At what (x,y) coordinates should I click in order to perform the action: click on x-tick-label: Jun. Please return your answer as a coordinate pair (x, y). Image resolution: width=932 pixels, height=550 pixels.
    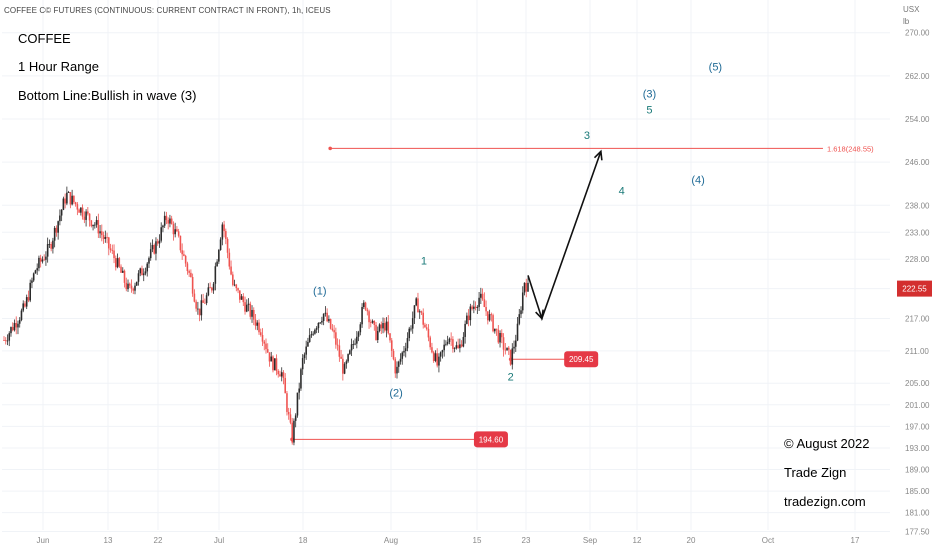
    Looking at the image, I should click on (43, 540).